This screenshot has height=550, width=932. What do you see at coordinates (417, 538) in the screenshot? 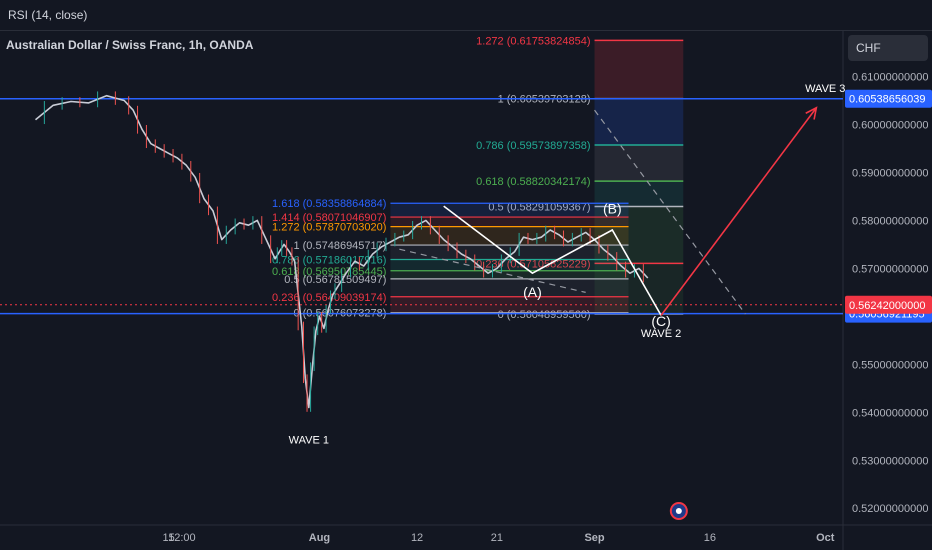
I see `time-axis-tick: 12` at bounding box center [417, 538].